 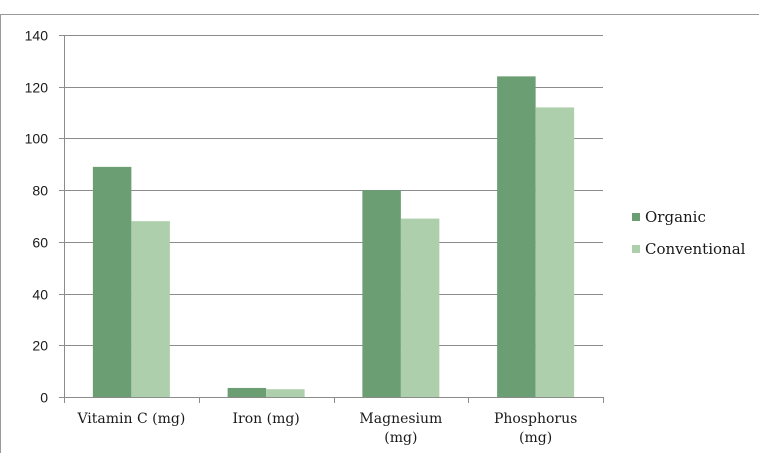 I want to click on y-tick-labels: 0 20 40 60 80 100 120 140, so click(x=37, y=217).